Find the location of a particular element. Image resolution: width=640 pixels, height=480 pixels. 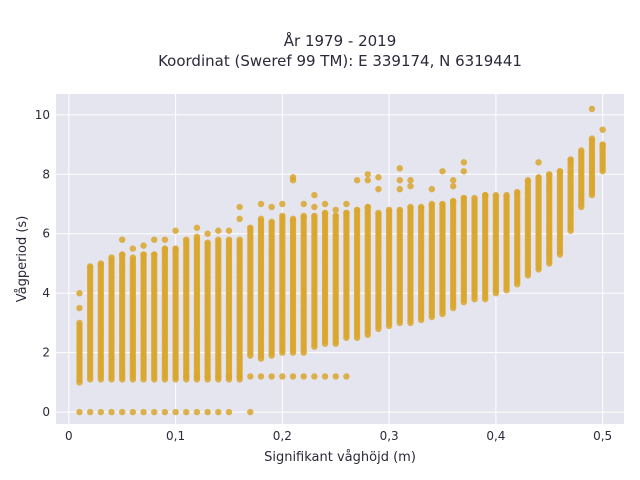

x-tick-label: 0,2 is located at coordinates (282, 436).